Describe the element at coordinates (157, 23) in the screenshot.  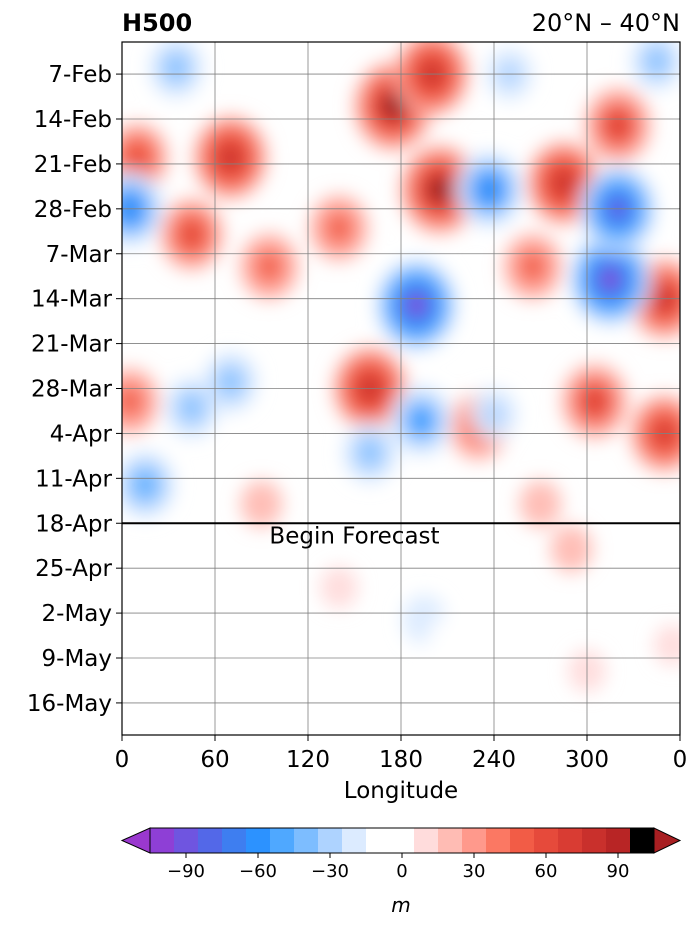
I see `chart-title-left: H500` at that location.